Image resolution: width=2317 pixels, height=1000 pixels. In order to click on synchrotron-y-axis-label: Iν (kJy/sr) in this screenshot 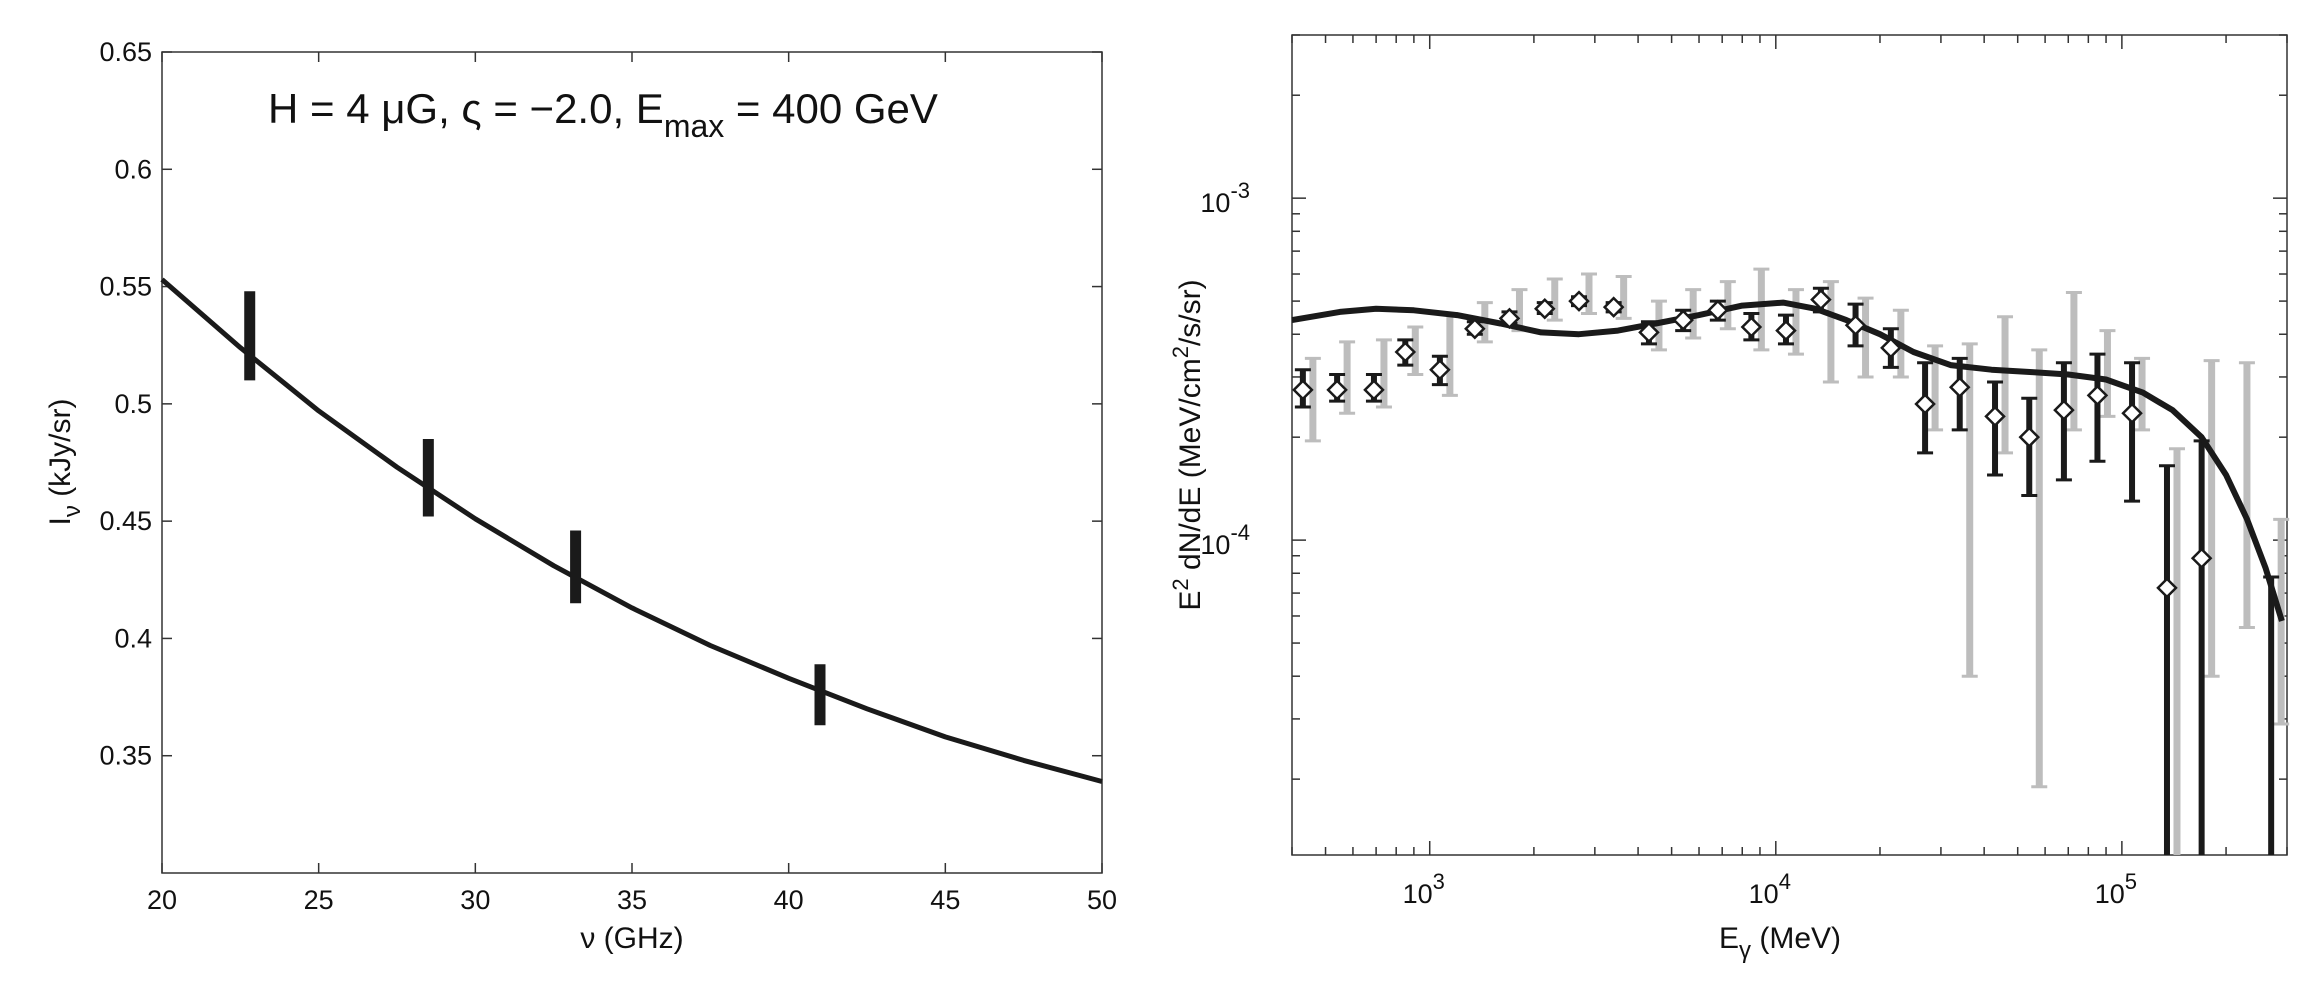, I will do `click(65, 462)`.